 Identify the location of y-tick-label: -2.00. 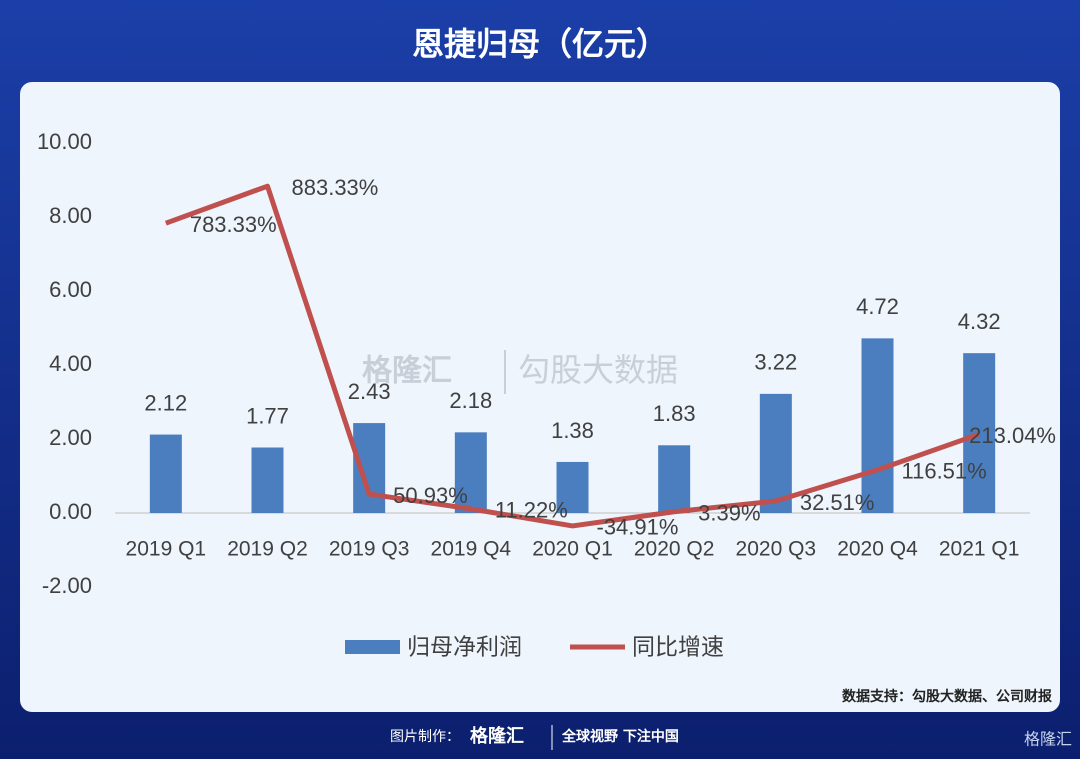
(67, 585).